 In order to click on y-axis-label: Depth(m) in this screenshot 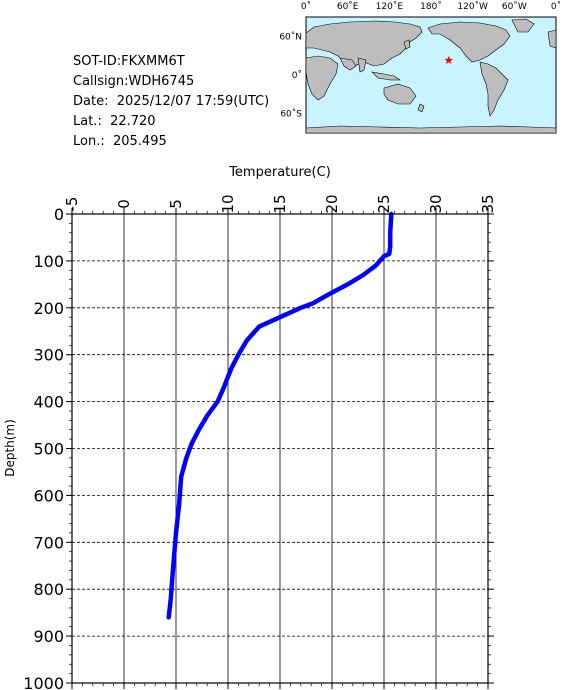, I will do `click(10, 448)`.